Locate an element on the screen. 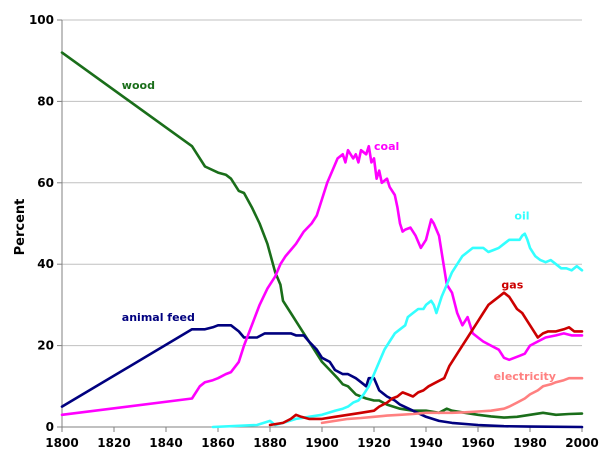 The width and height of the screenshot is (609, 461). series-label-gas: gas is located at coordinates (512, 285).